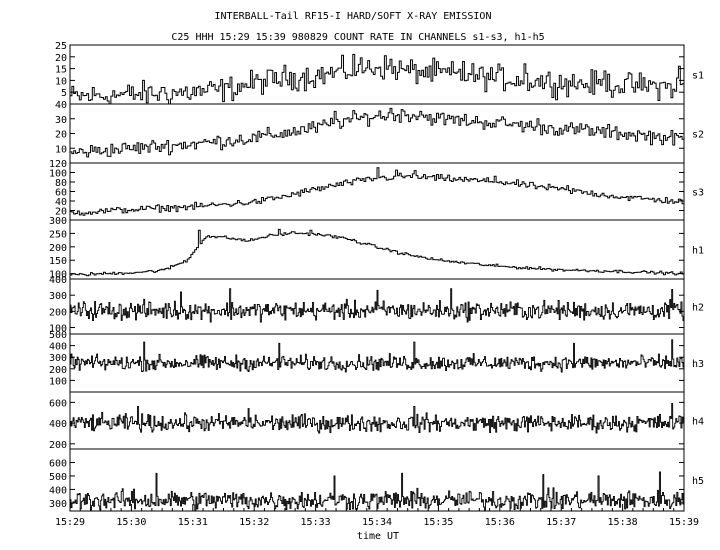  I want to click on y-tick-label: 60, so click(61, 193).